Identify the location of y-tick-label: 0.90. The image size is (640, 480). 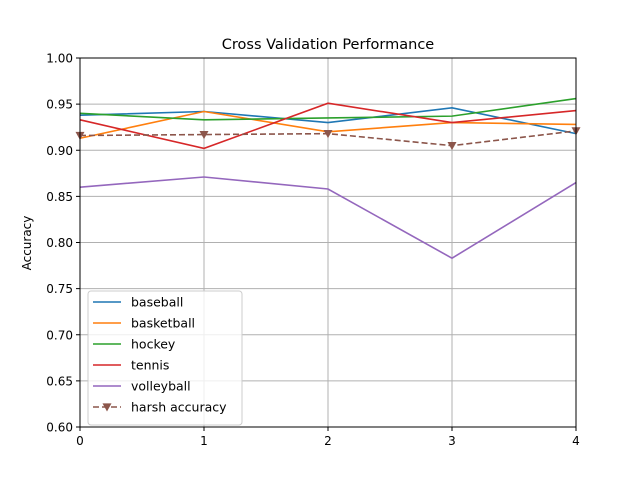
(59, 151).